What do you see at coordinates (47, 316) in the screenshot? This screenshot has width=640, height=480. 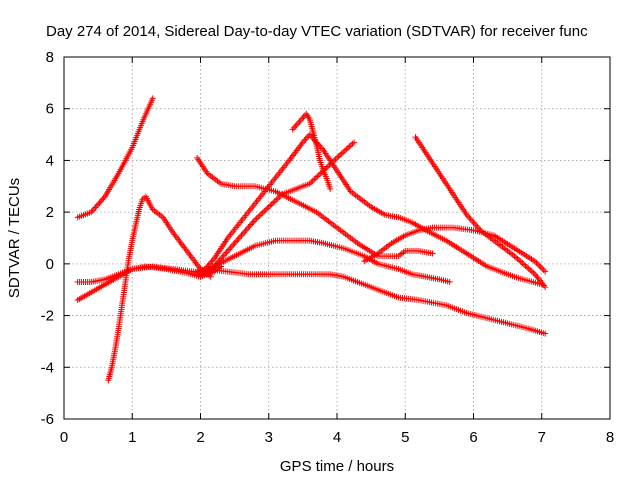 I see `y-tick-label: -2` at bounding box center [47, 316].